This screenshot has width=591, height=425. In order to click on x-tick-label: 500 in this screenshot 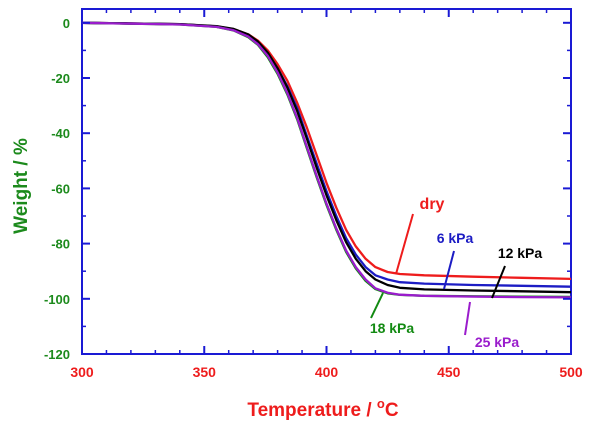, I will do `click(571, 372)`.